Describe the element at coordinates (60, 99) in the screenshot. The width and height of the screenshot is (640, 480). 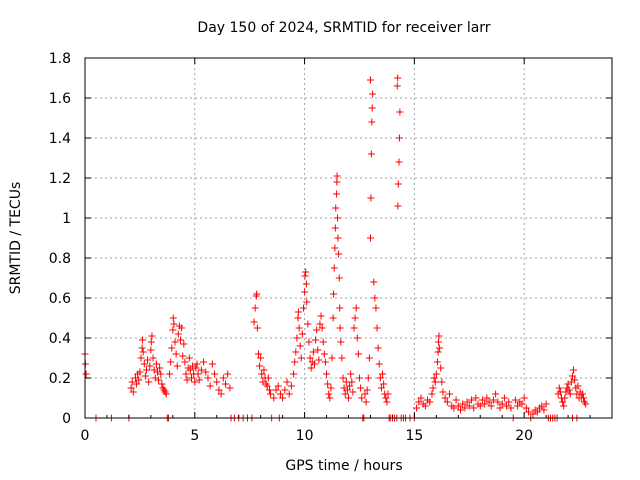
I see `y-tick-label: 1.6` at that location.